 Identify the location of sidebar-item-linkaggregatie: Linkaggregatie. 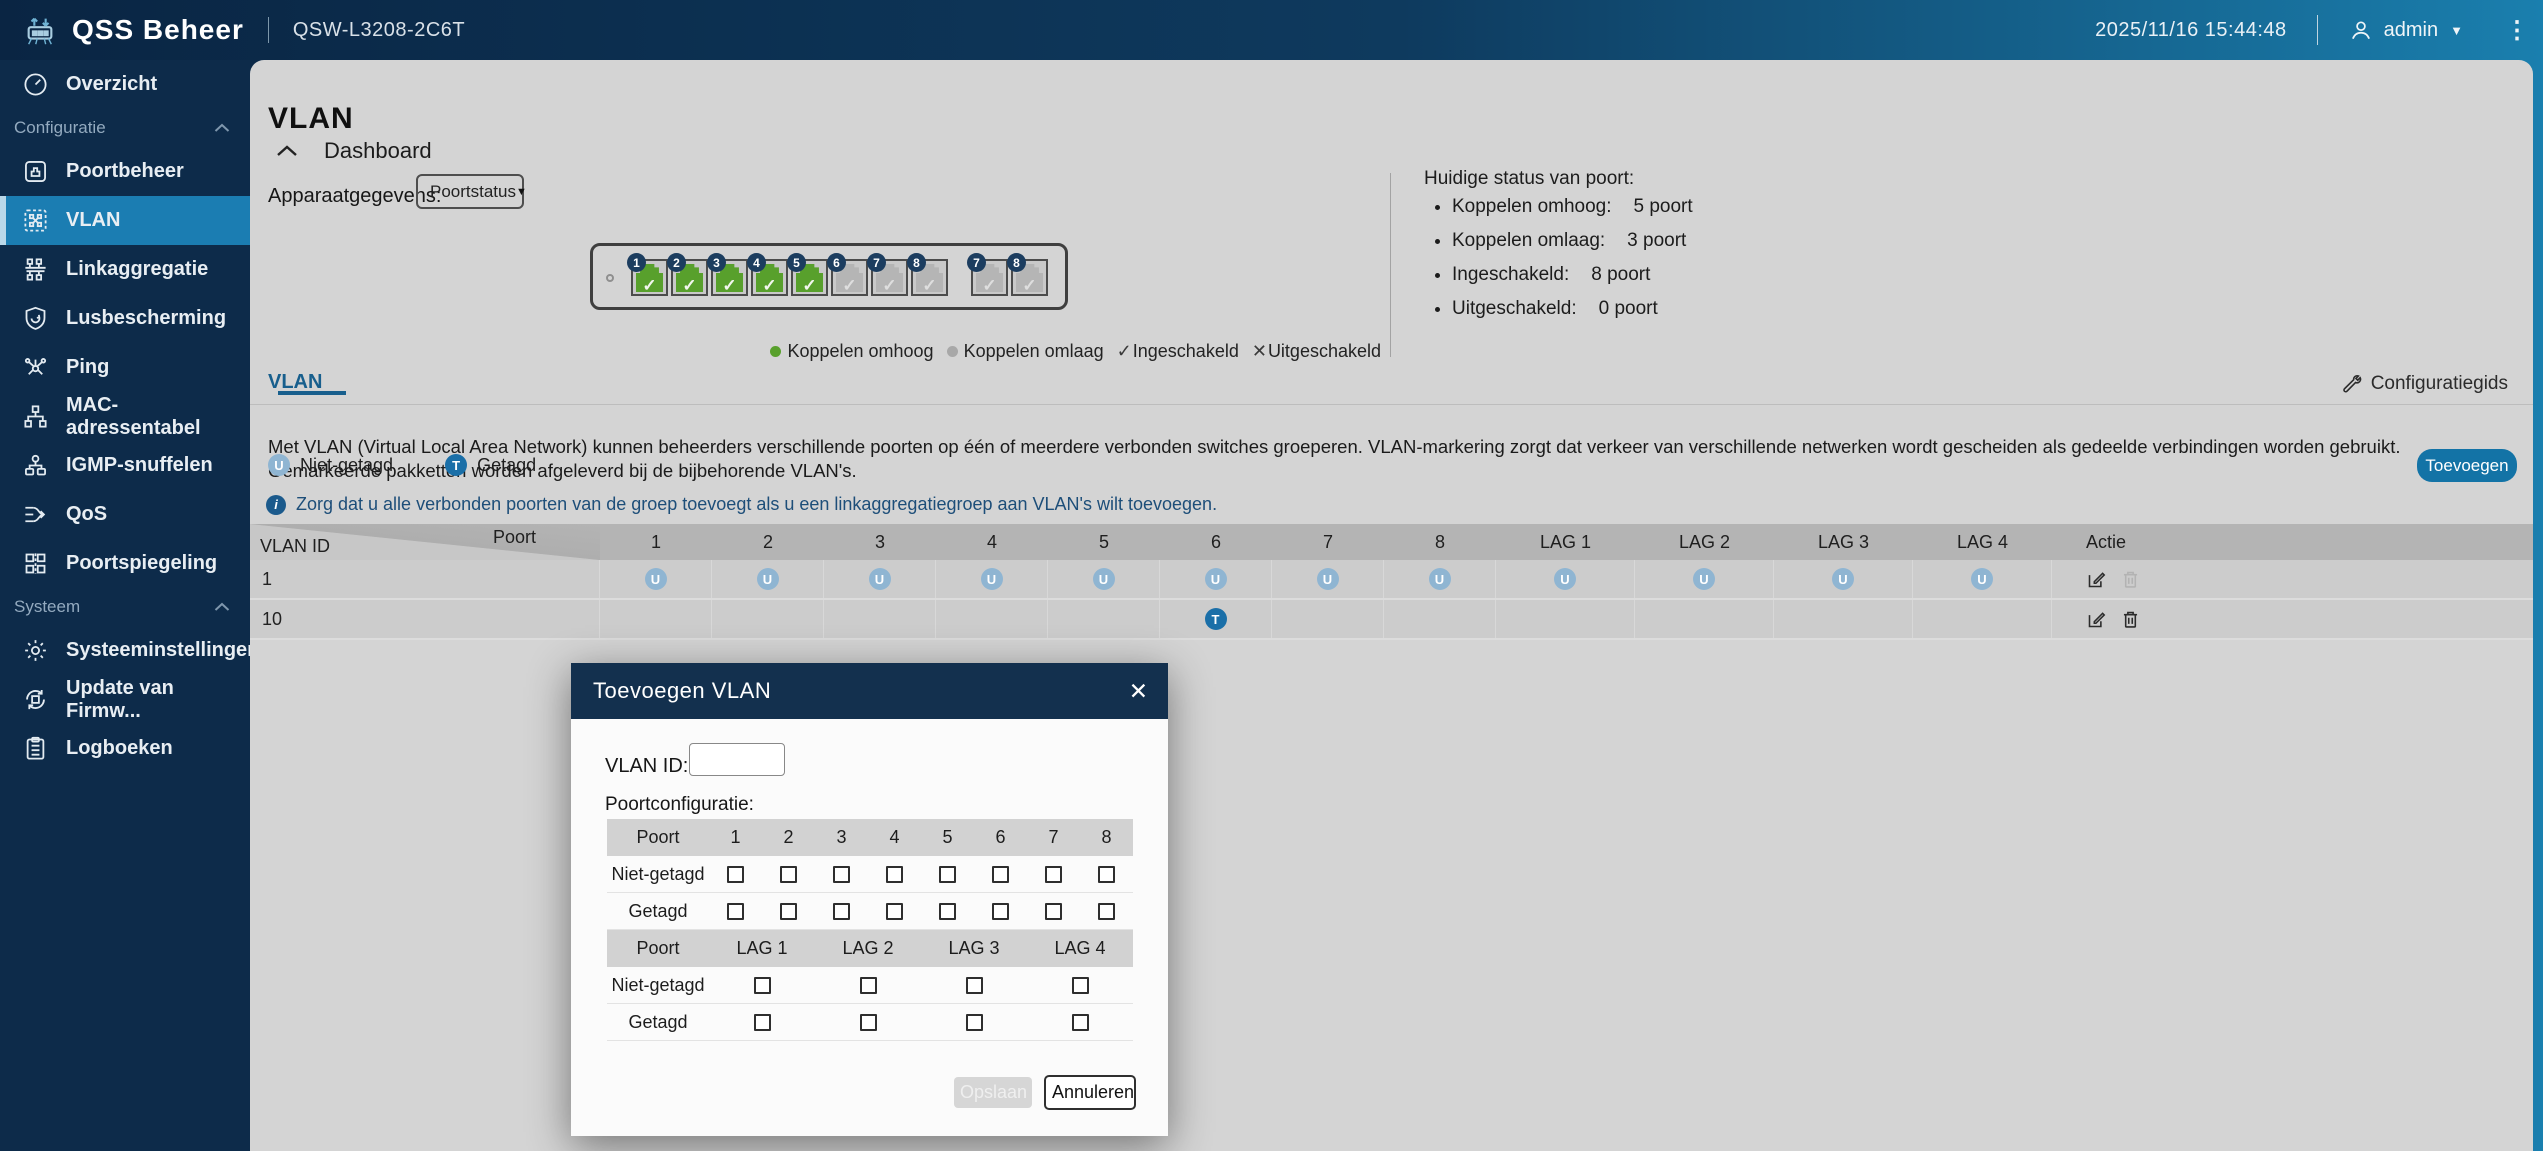
(125, 269).